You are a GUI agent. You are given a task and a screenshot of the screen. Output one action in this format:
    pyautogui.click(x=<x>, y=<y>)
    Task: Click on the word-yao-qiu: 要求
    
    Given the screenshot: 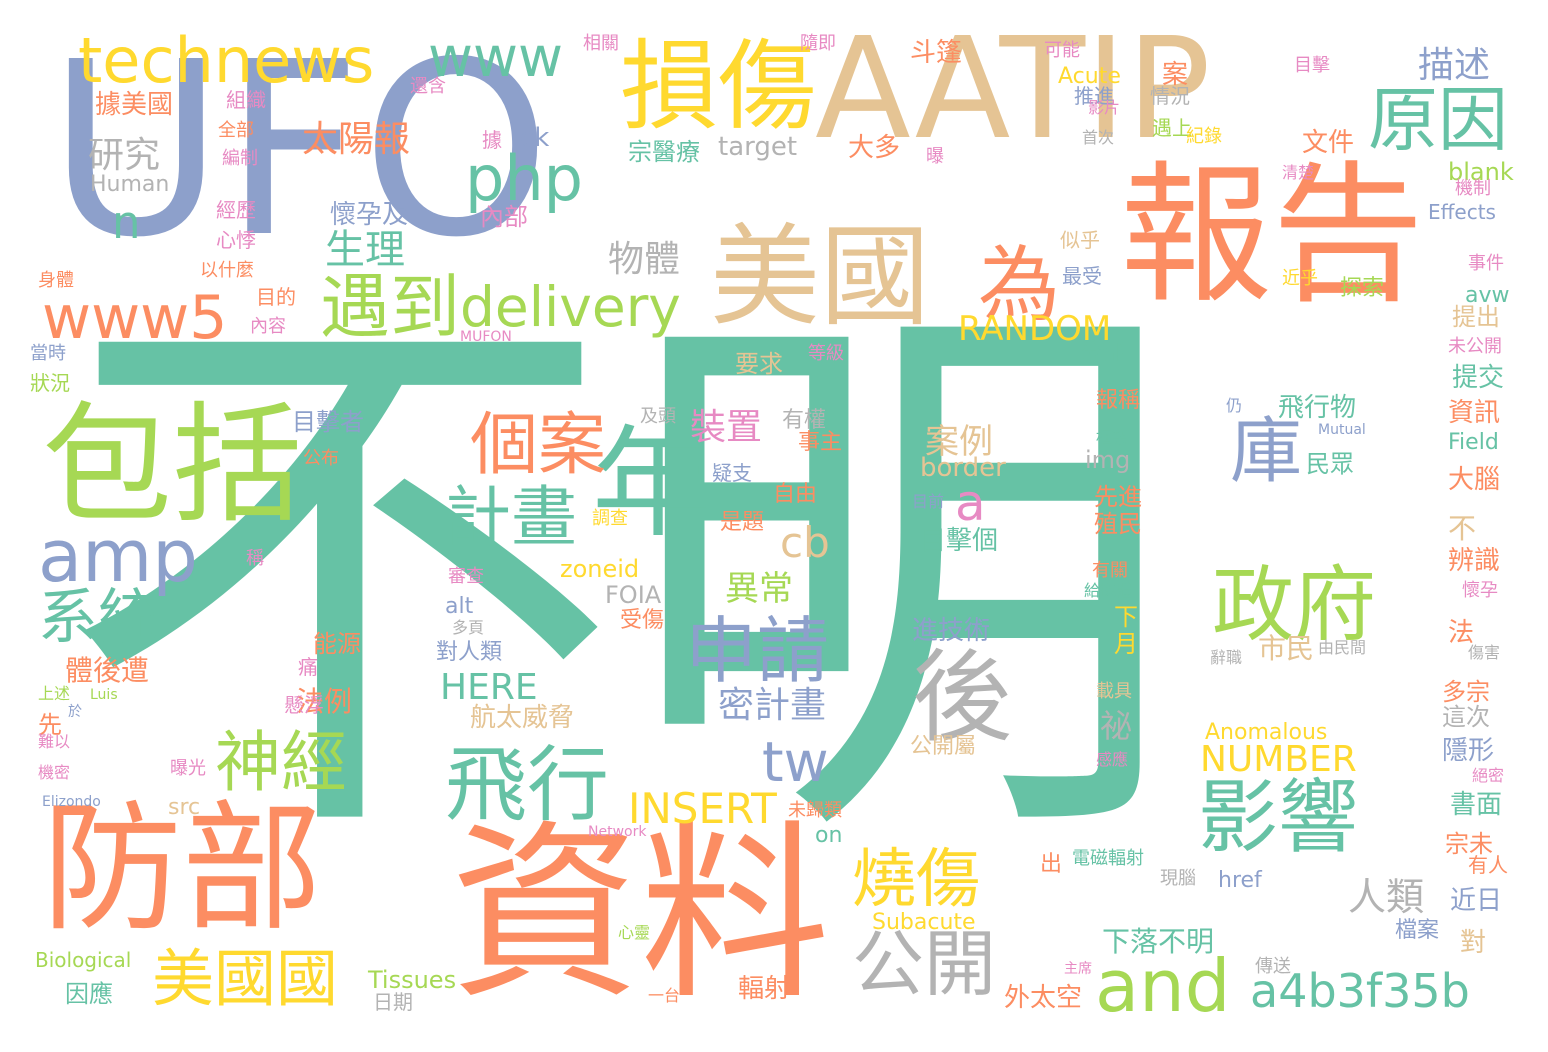 What is the action you would take?
    pyautogui.click(x=759, y=364)
    